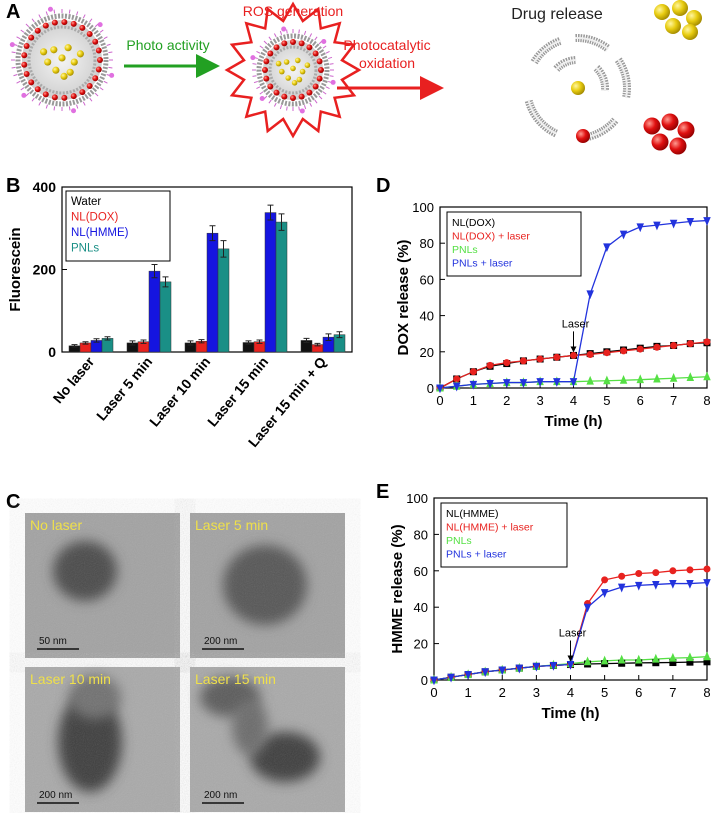 This screenshot has height=813, width=715. Describe the element at coordinates (235, 679) in the screenshot. I see `micrograph-label: Laser 15 min` at that location.